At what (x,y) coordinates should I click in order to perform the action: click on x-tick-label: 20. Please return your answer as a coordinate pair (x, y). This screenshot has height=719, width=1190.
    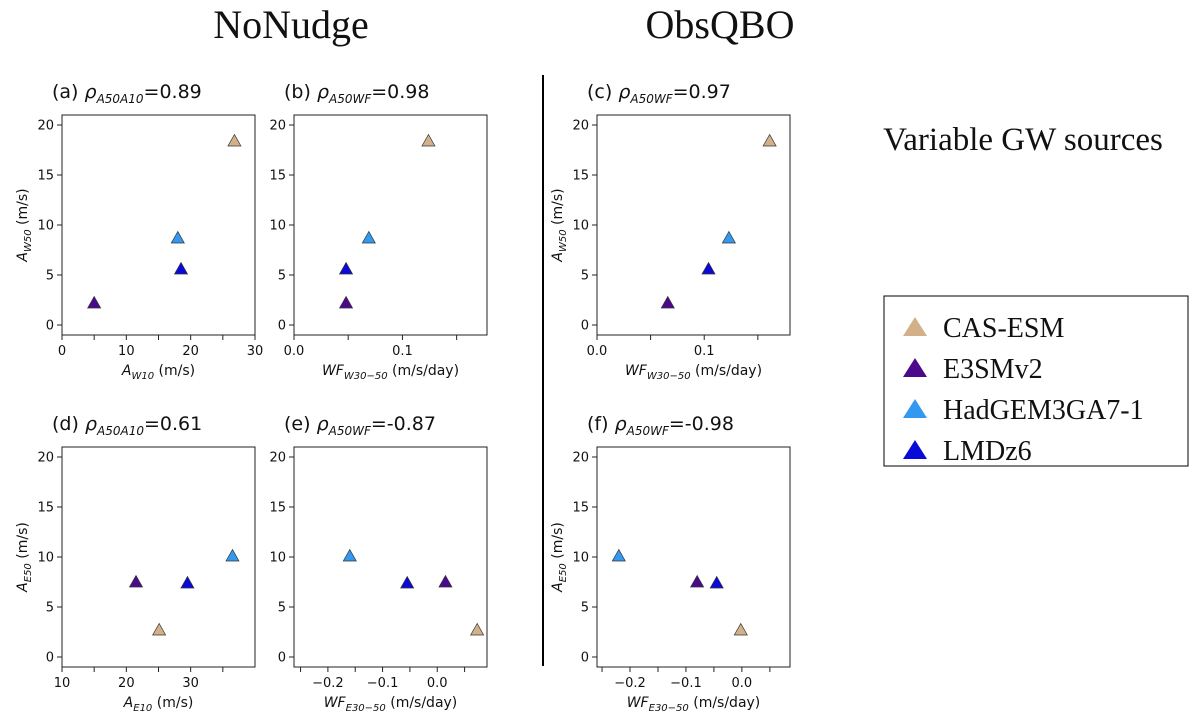
    Looking at the image, I should click on (126, 683).